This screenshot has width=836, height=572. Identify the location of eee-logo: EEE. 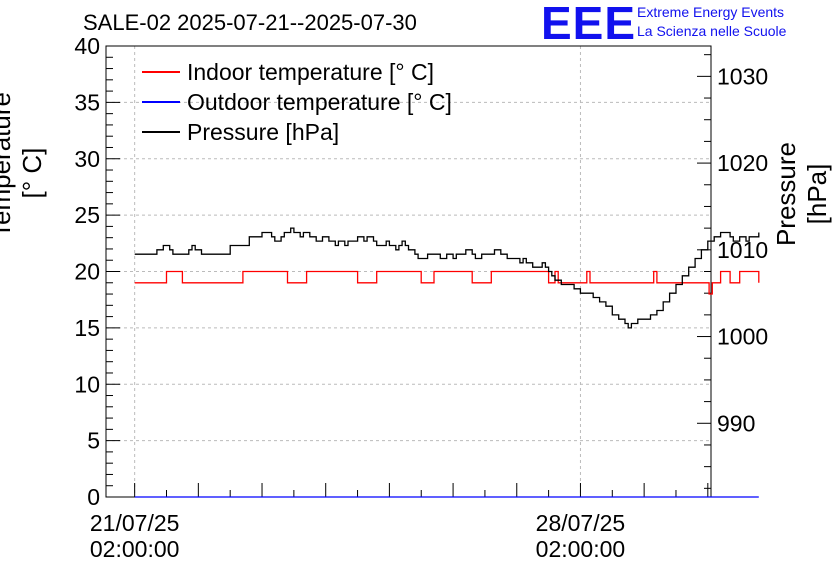
(589, 24).